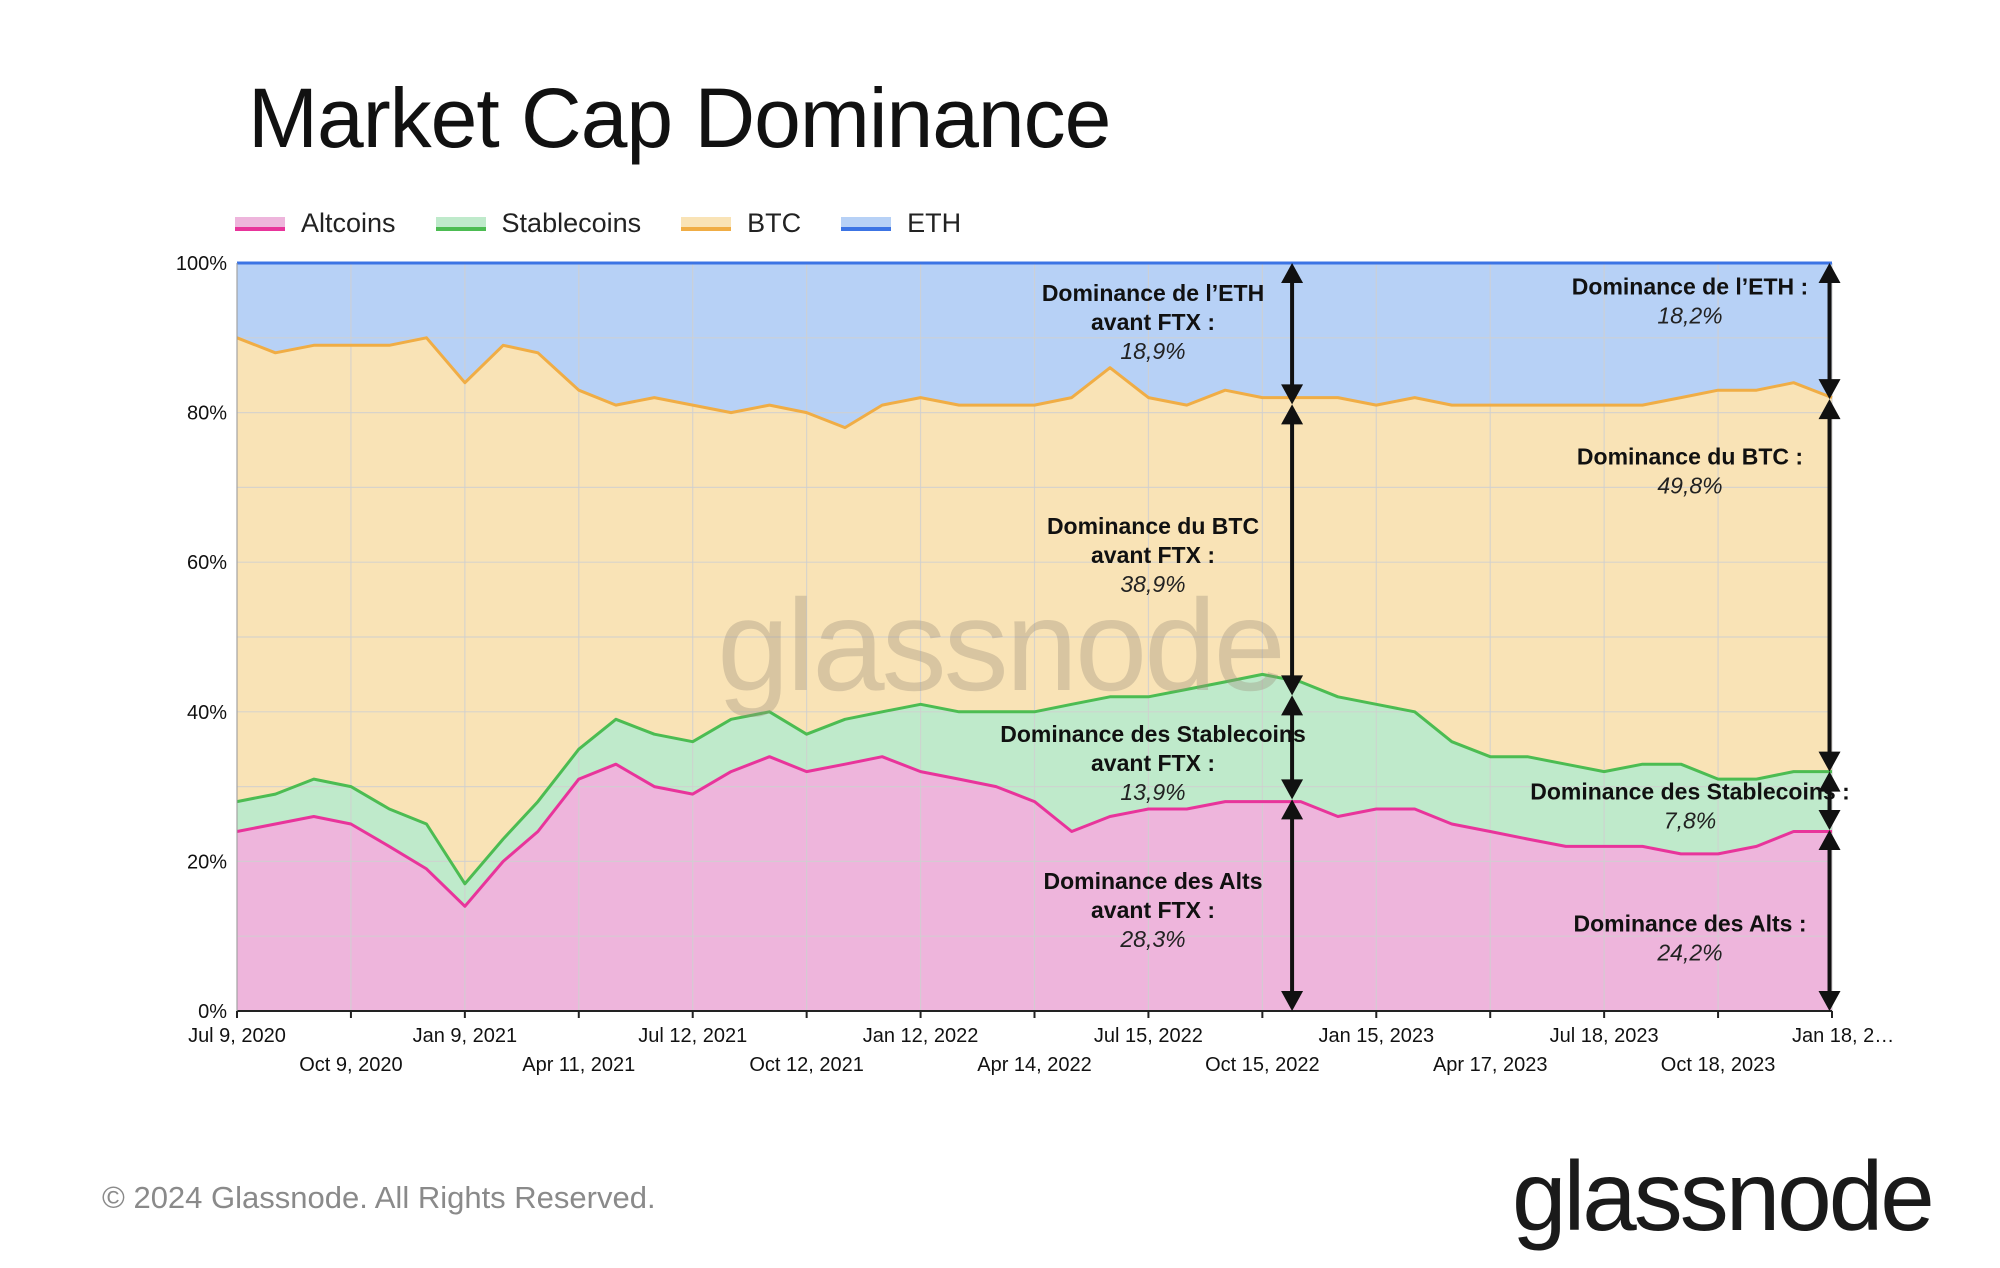  I want to click on annotation-label: Dominance des Alts :, so click(1689, 924).